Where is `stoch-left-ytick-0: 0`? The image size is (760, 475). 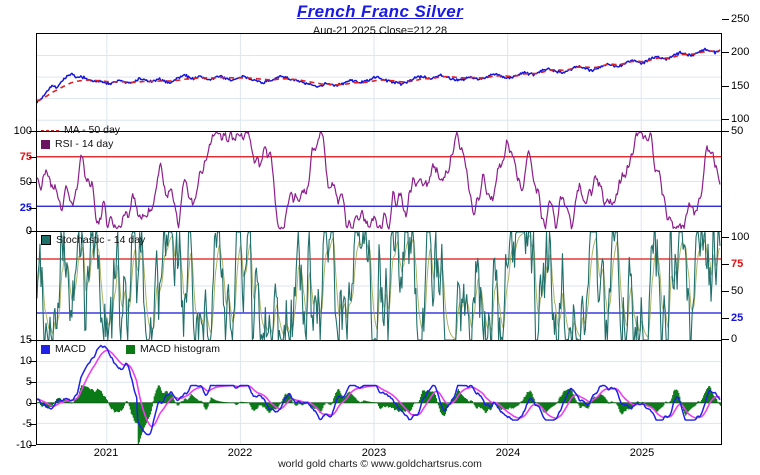
stoch-left-ytick-0: 0 is located at coordinates (28, 231).